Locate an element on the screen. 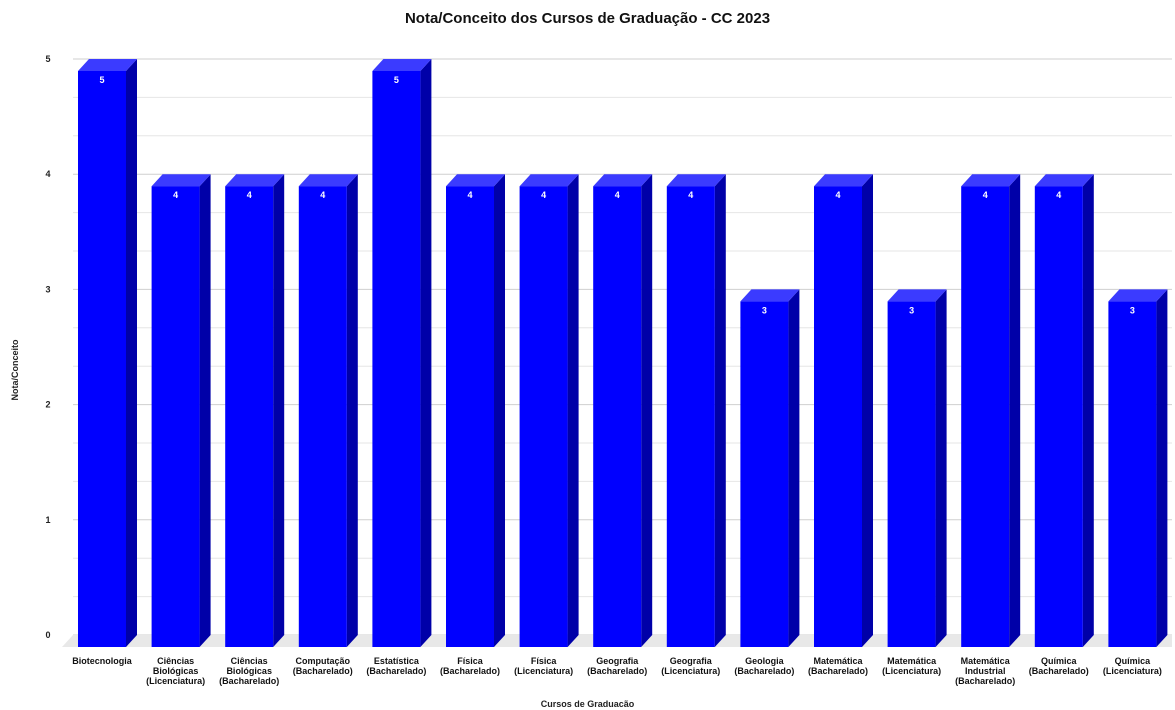 This screenshot has width=1175, height=710. x-category-label: Geologia (Bacharelado) is located at coordinates (764, 666).